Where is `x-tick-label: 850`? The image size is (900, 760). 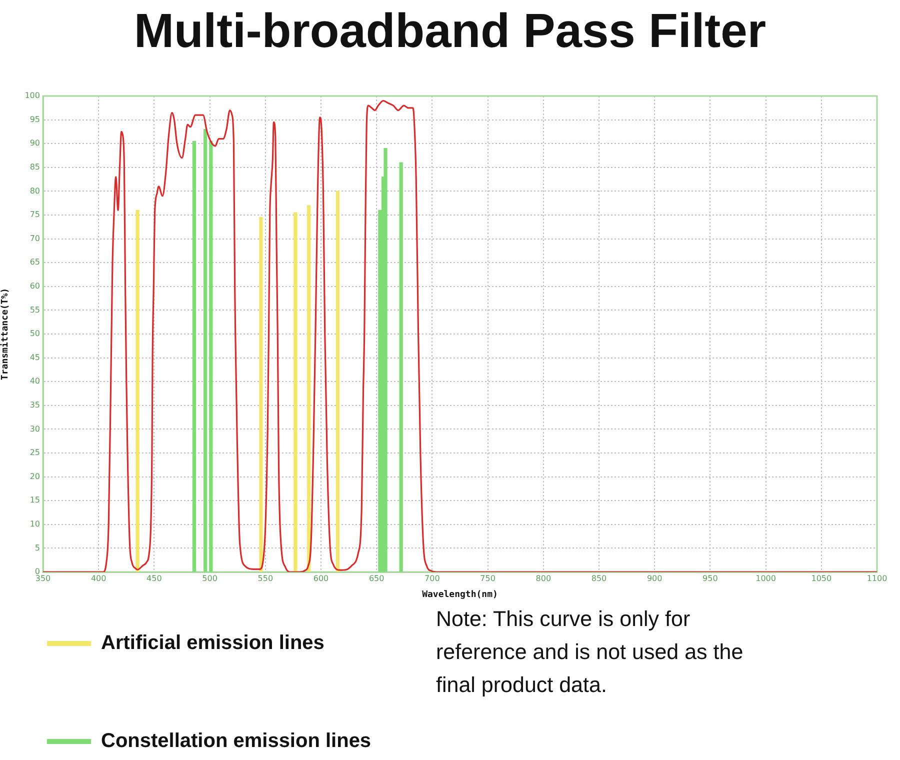 x-tick-label: 850 is located at coordinates (599, 578).